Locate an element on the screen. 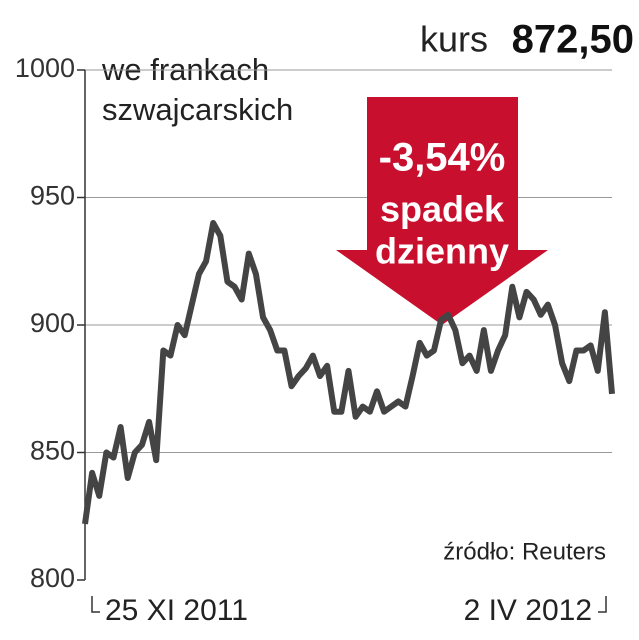 The width and height of the screenshot is (639, 640). y-tick-label: 950 is located at coordinates (52, 196).